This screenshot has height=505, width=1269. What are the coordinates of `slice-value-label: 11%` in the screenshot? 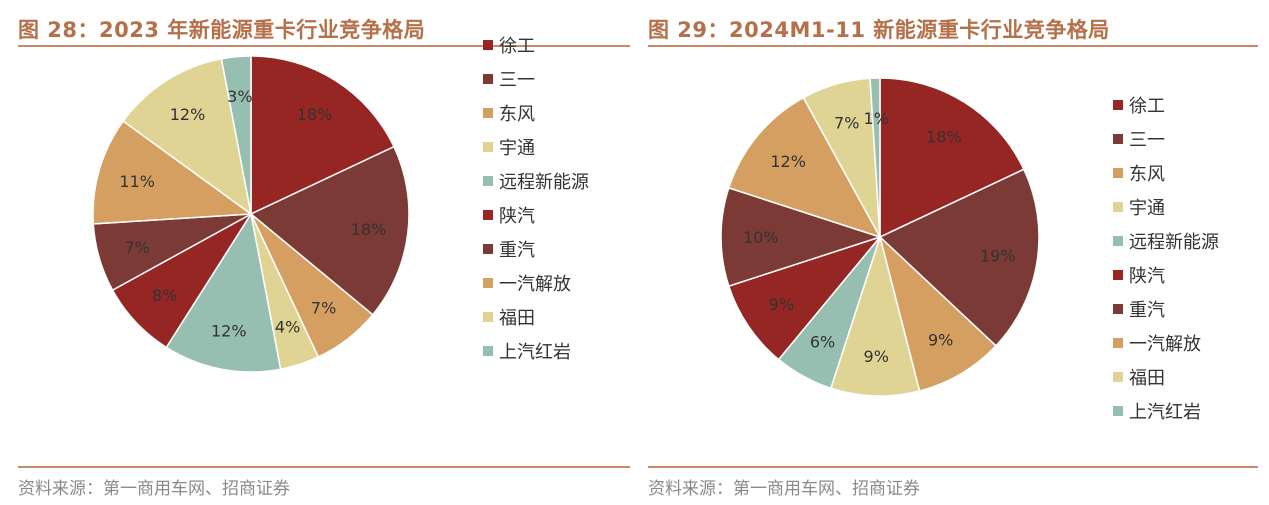 It's located at (137, 181).